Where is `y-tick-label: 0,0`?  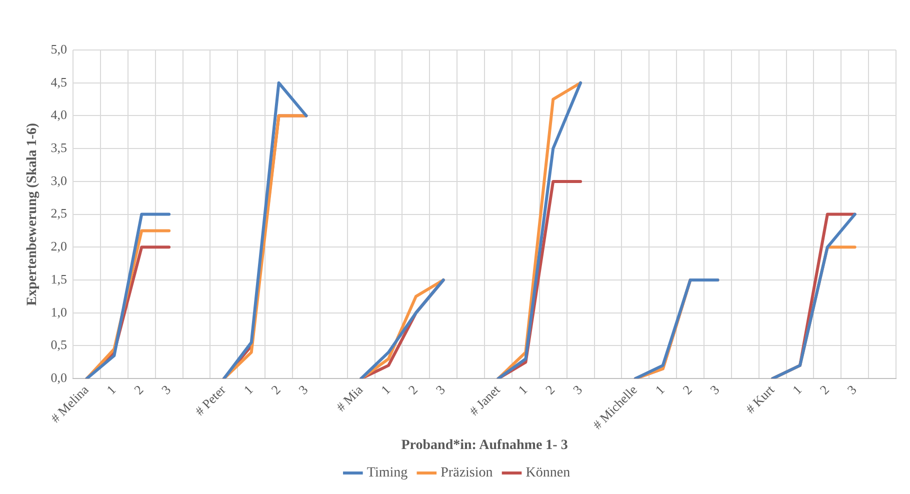 y-tick-label: 0,0 is located at coordinates (59, 378).